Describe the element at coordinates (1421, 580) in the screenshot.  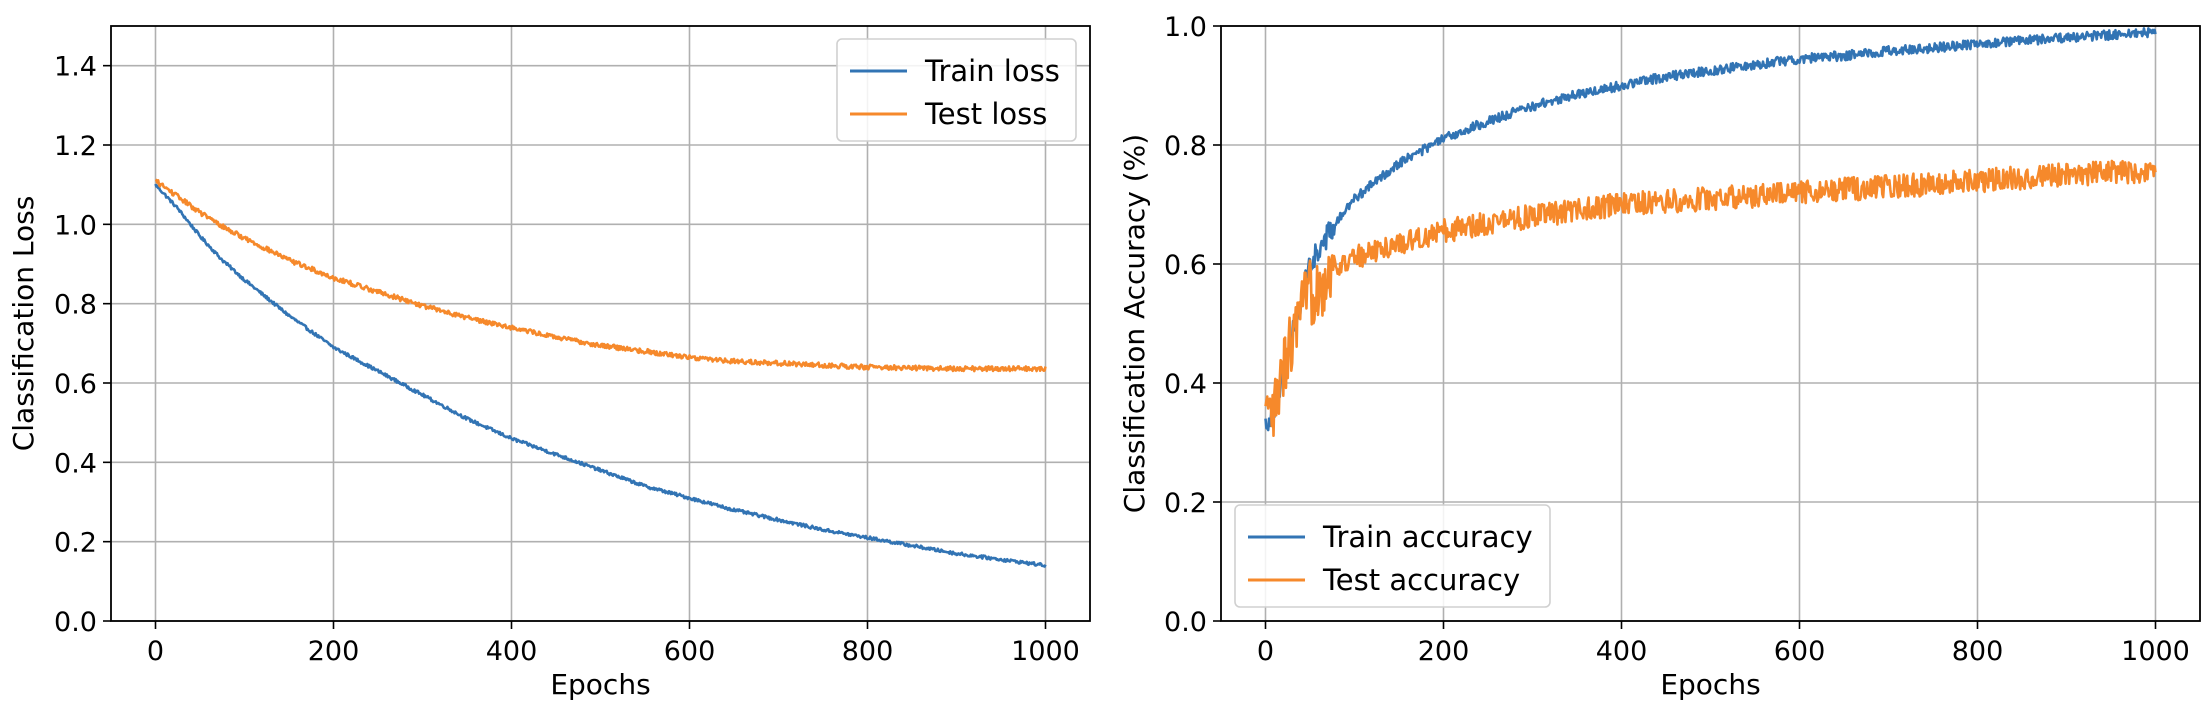
I see `legend-label: Test accuracy` at that location.